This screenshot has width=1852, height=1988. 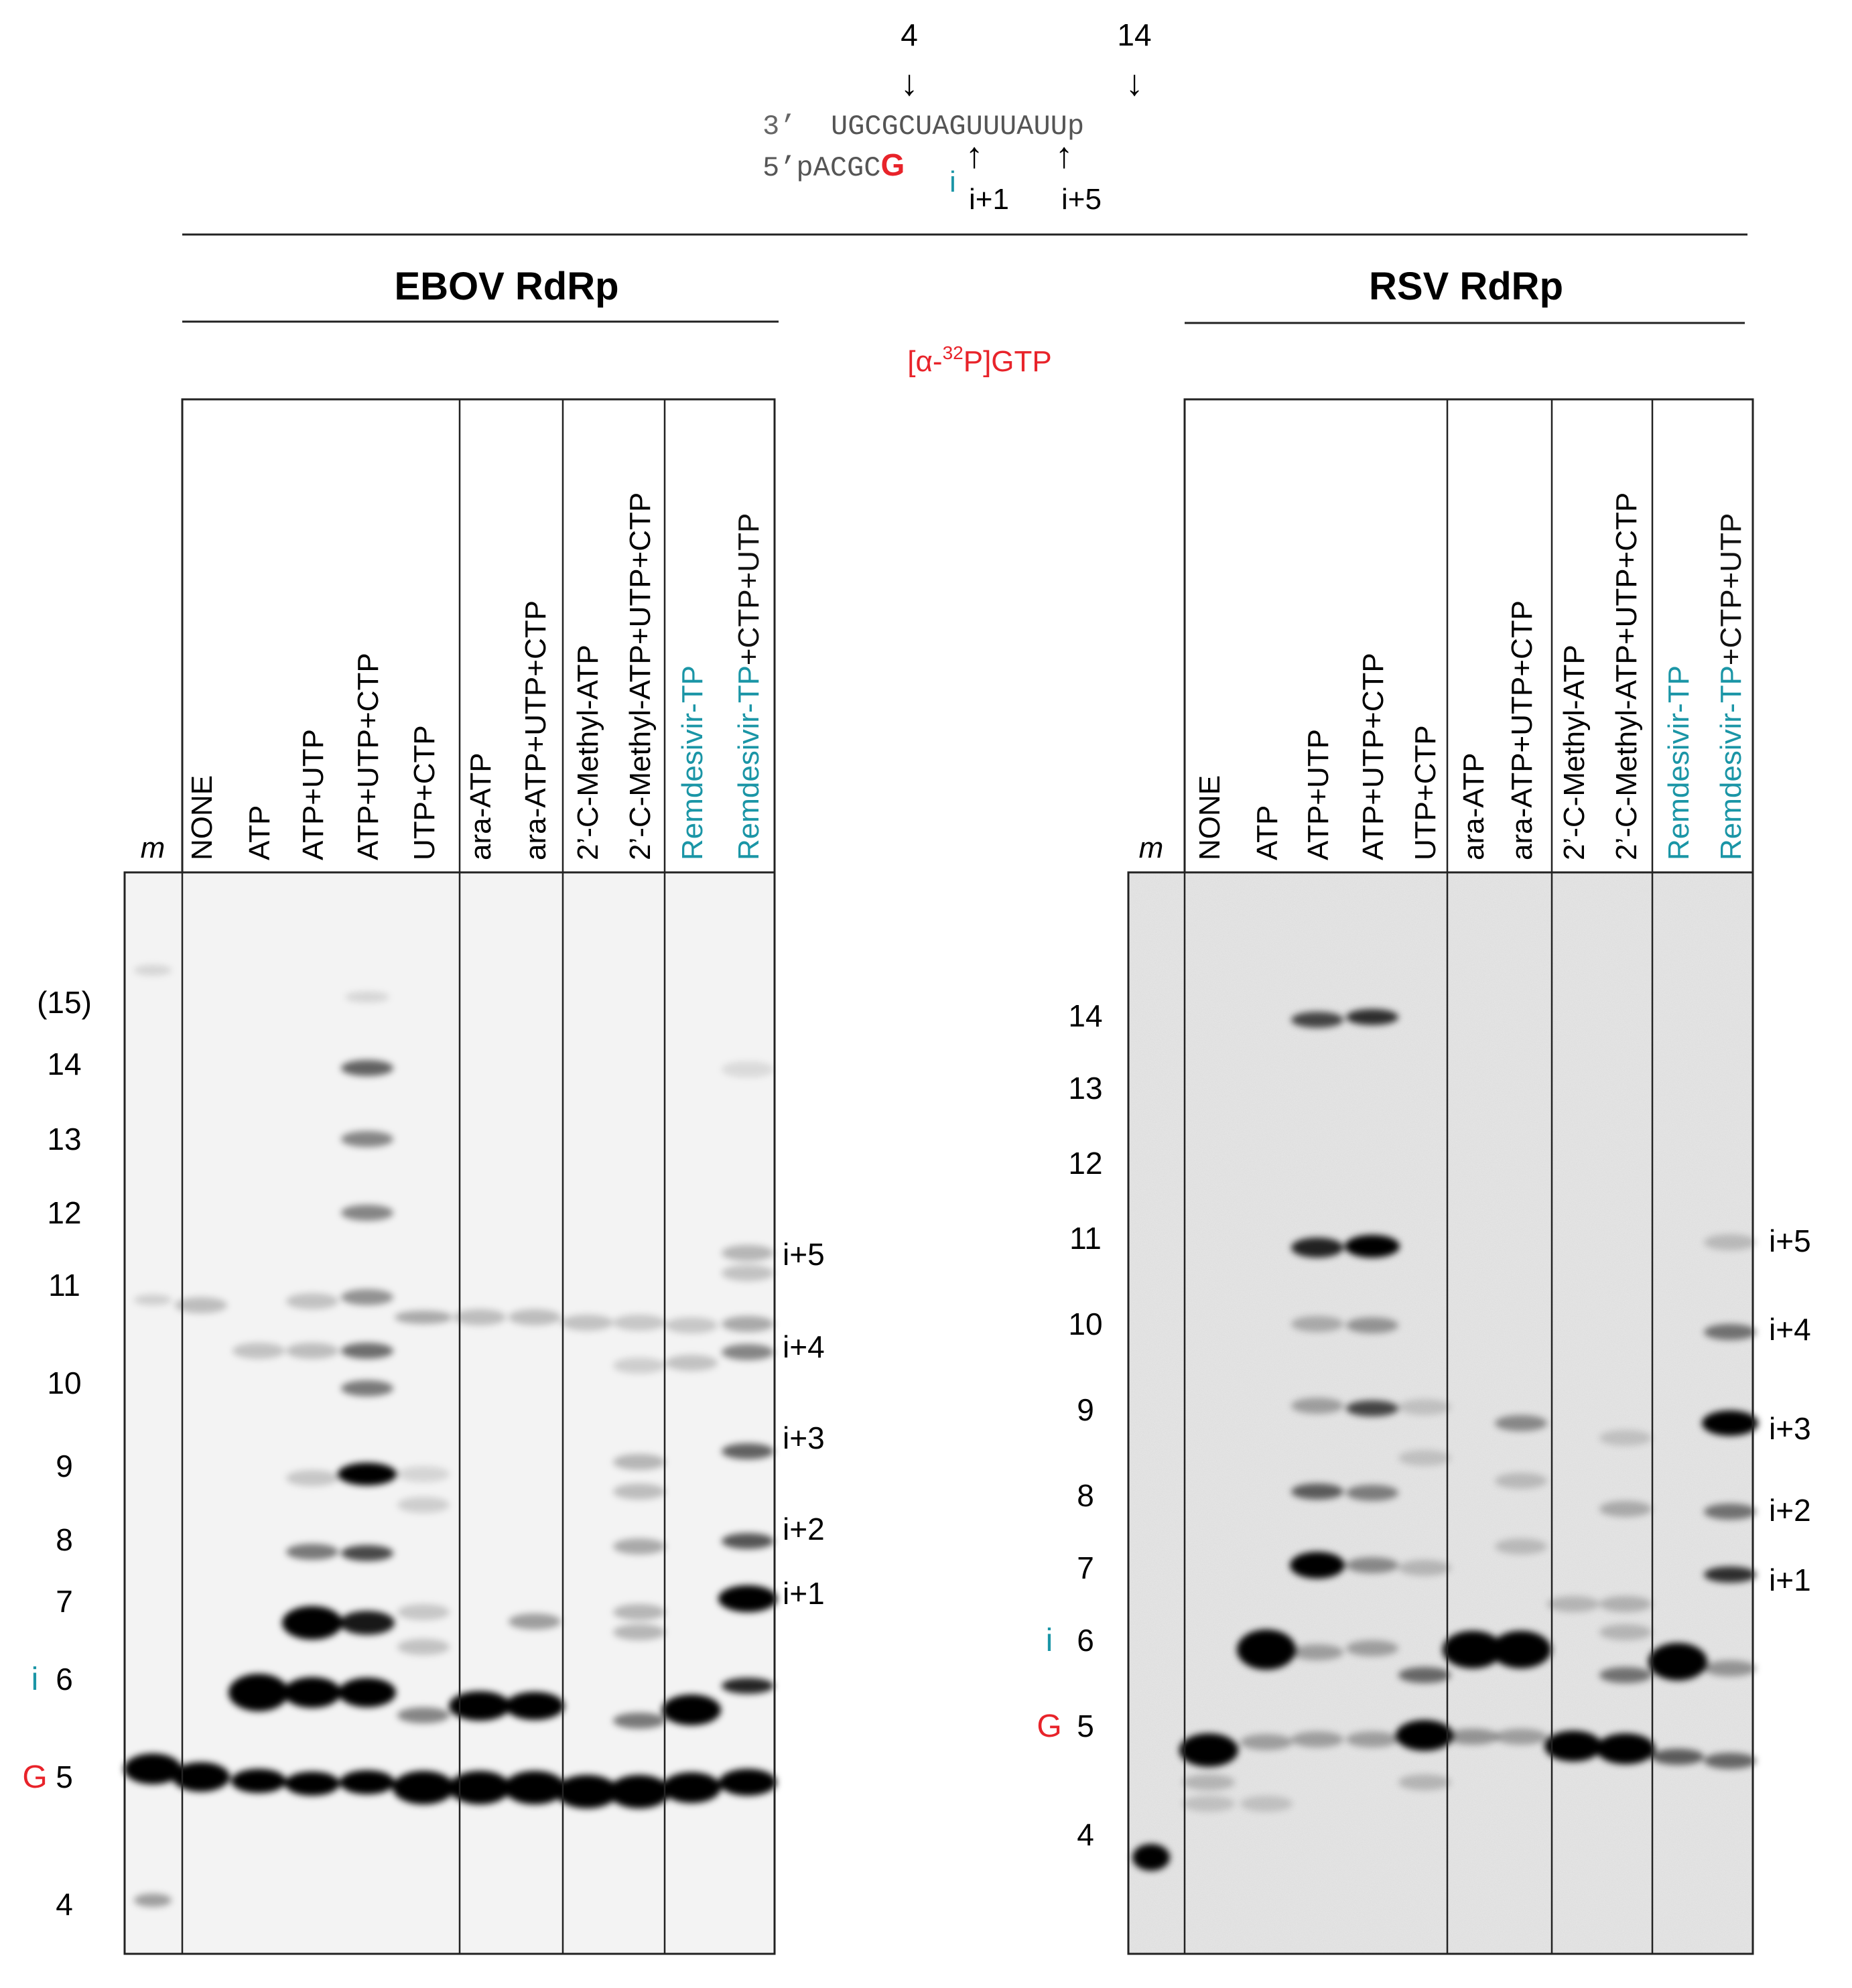 I want to click on pos-14-label: 14, so click(x=1134, y=34).